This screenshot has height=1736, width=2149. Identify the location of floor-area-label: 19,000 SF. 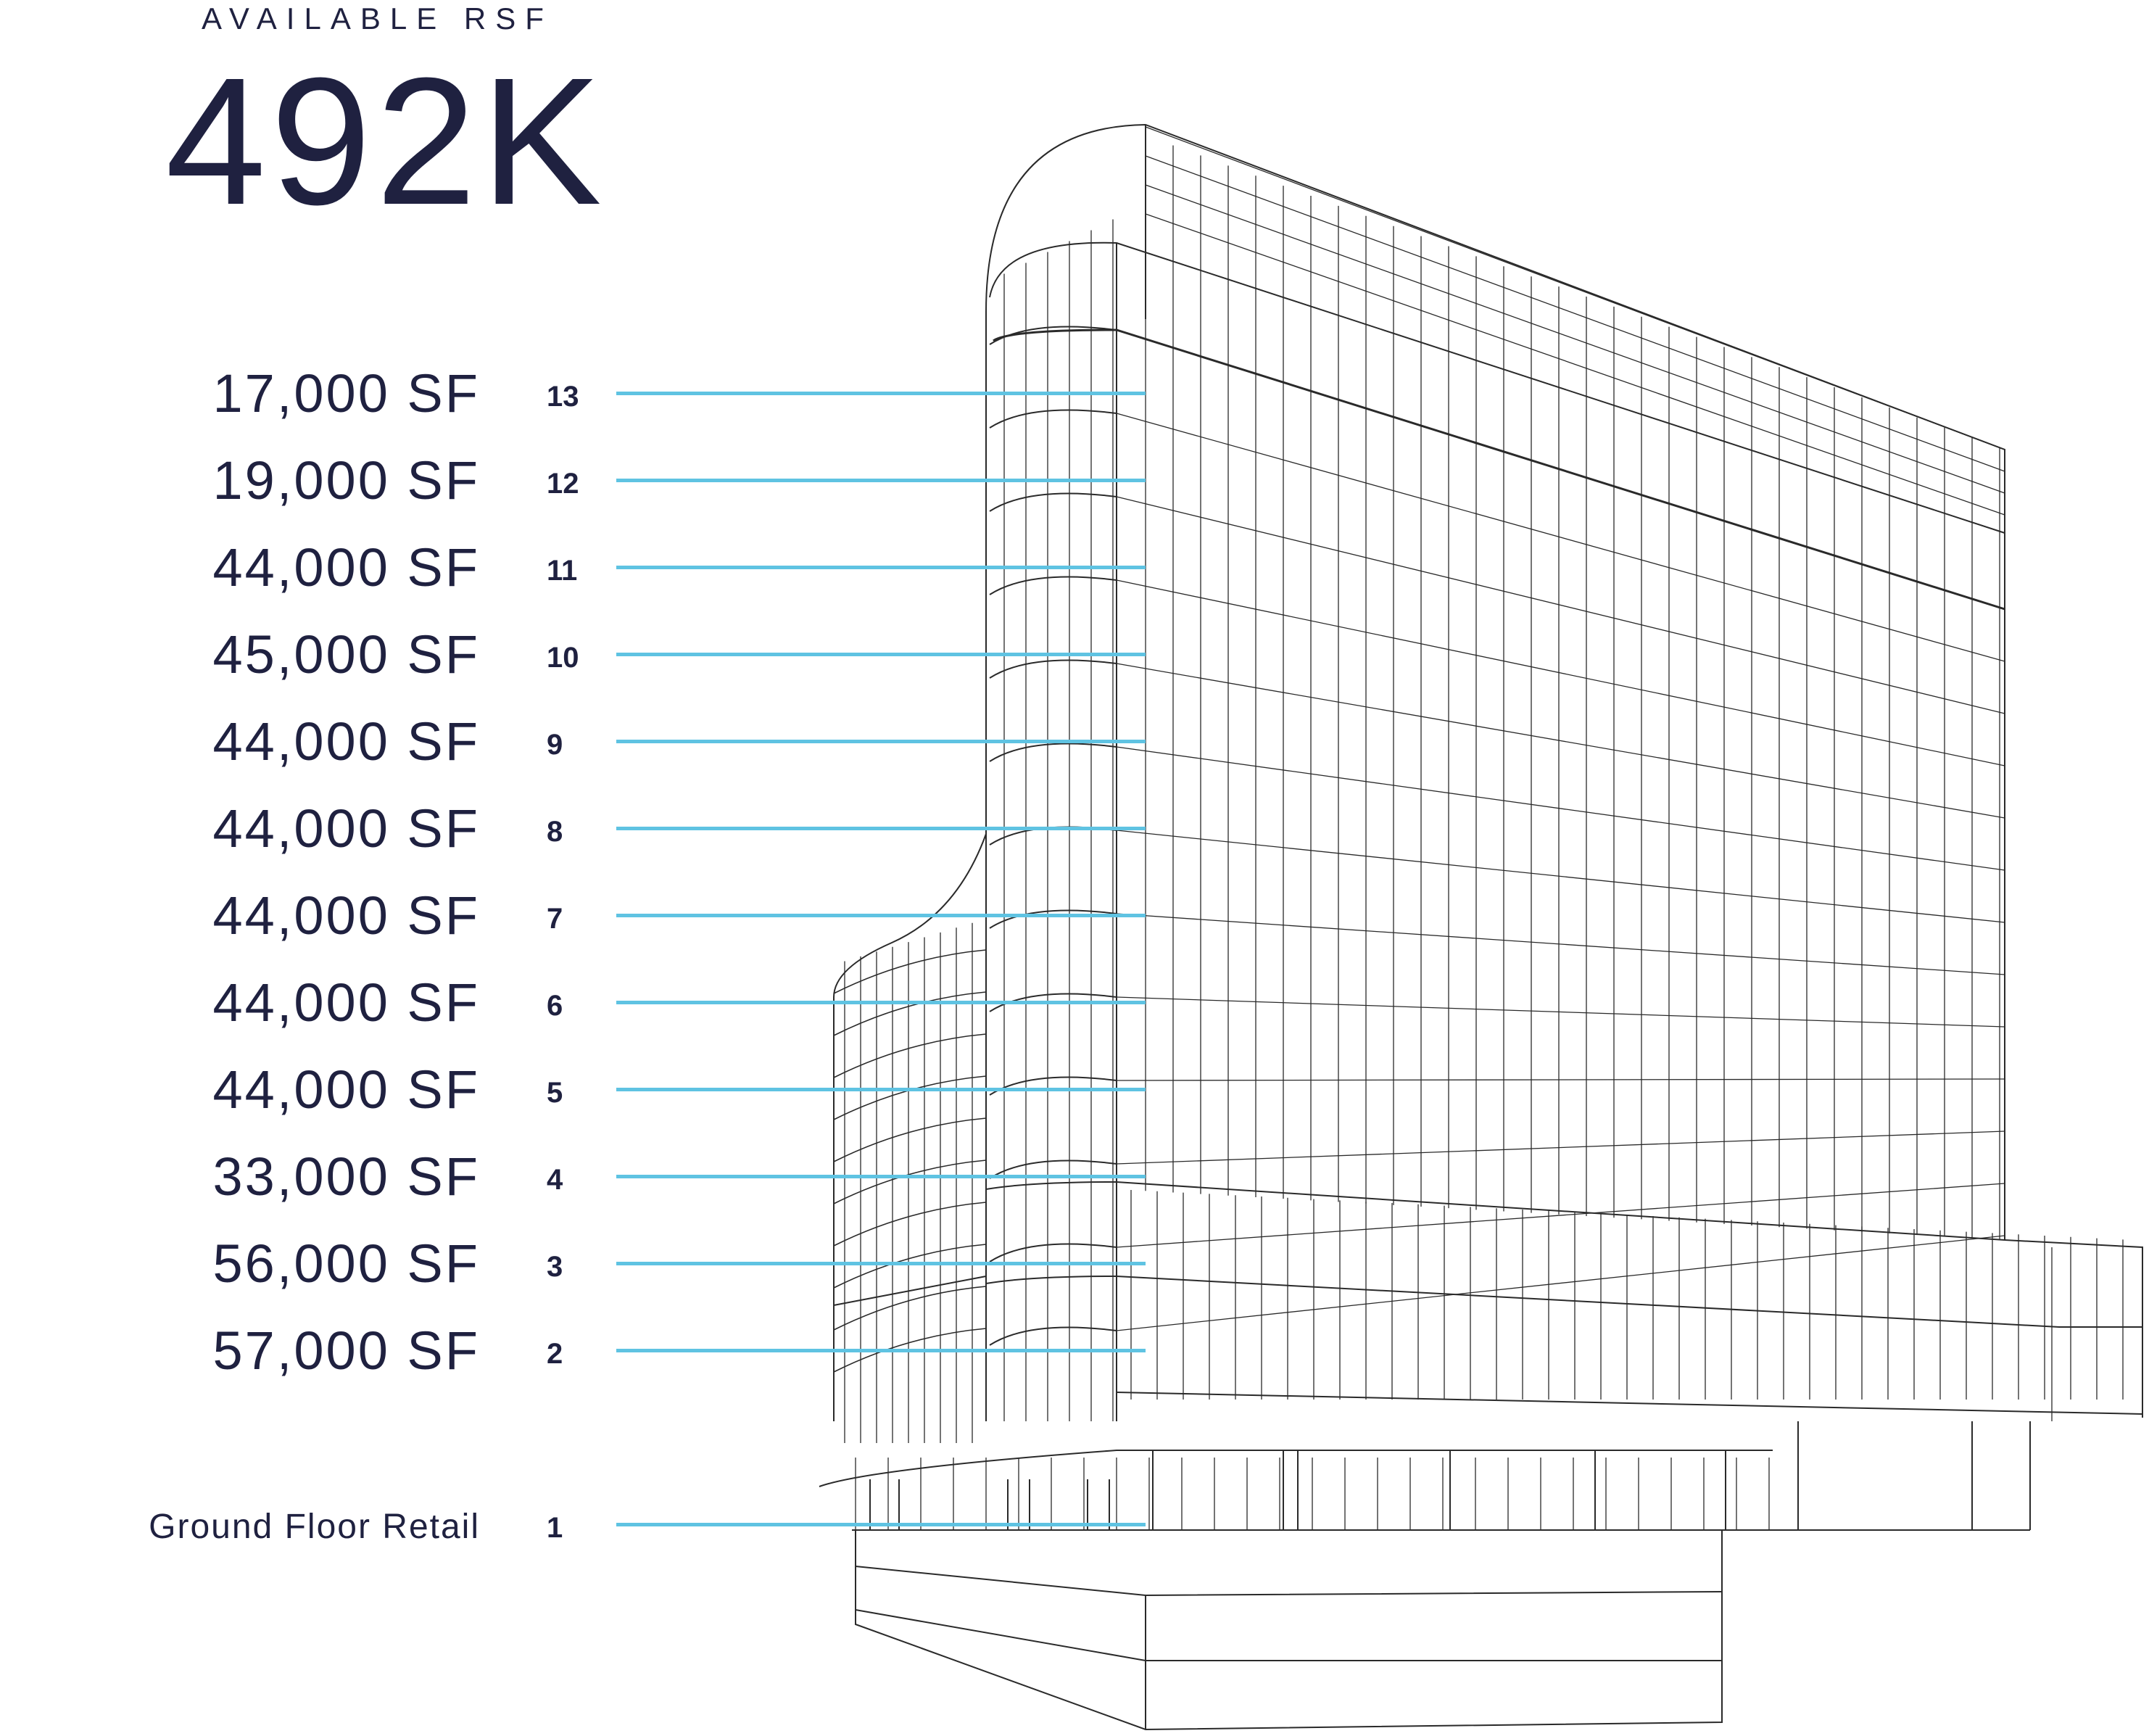
(346, 480).